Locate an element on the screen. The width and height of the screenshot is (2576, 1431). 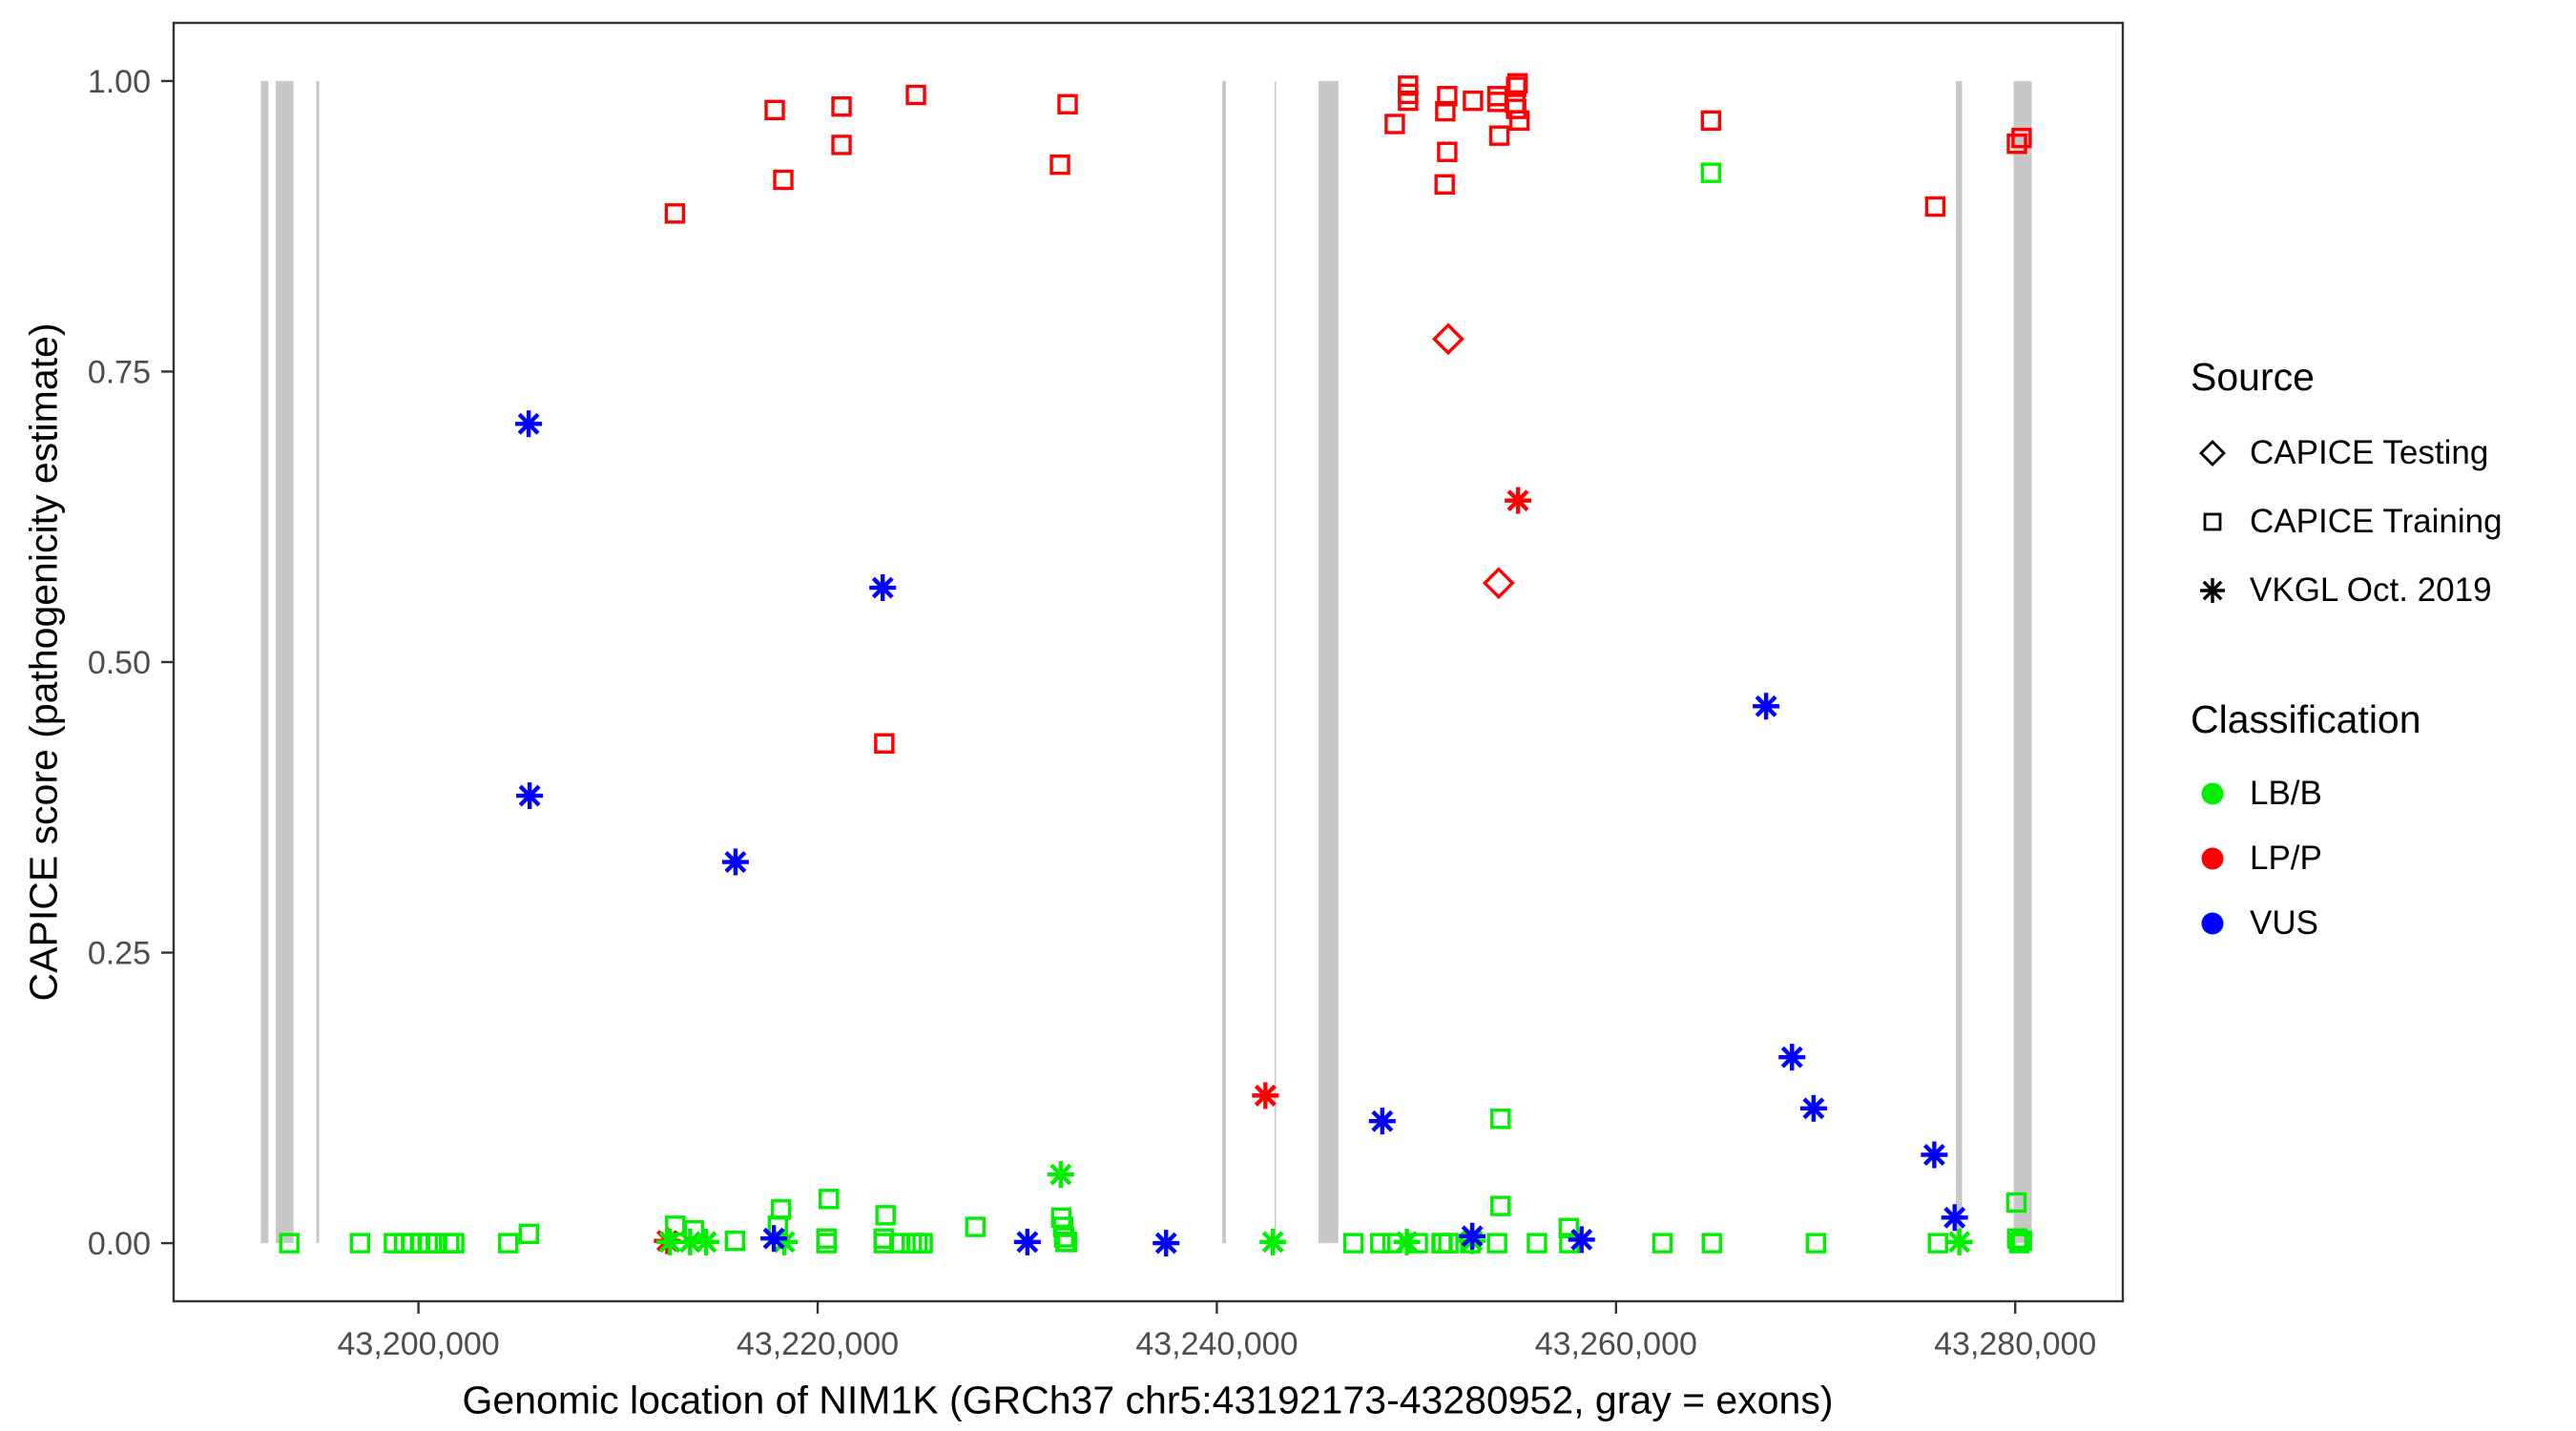
legend-source-item-0: CAPICE Testing is located at coordinates (2381, 453).